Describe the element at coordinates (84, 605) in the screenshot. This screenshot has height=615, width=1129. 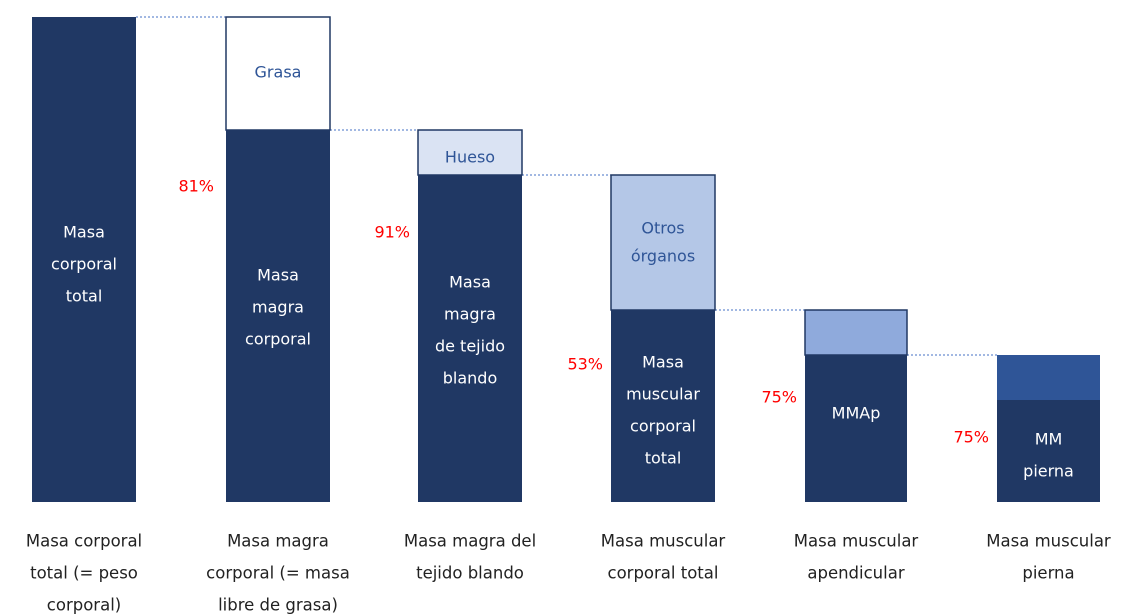
I see `column-label: corporal)` at that location.